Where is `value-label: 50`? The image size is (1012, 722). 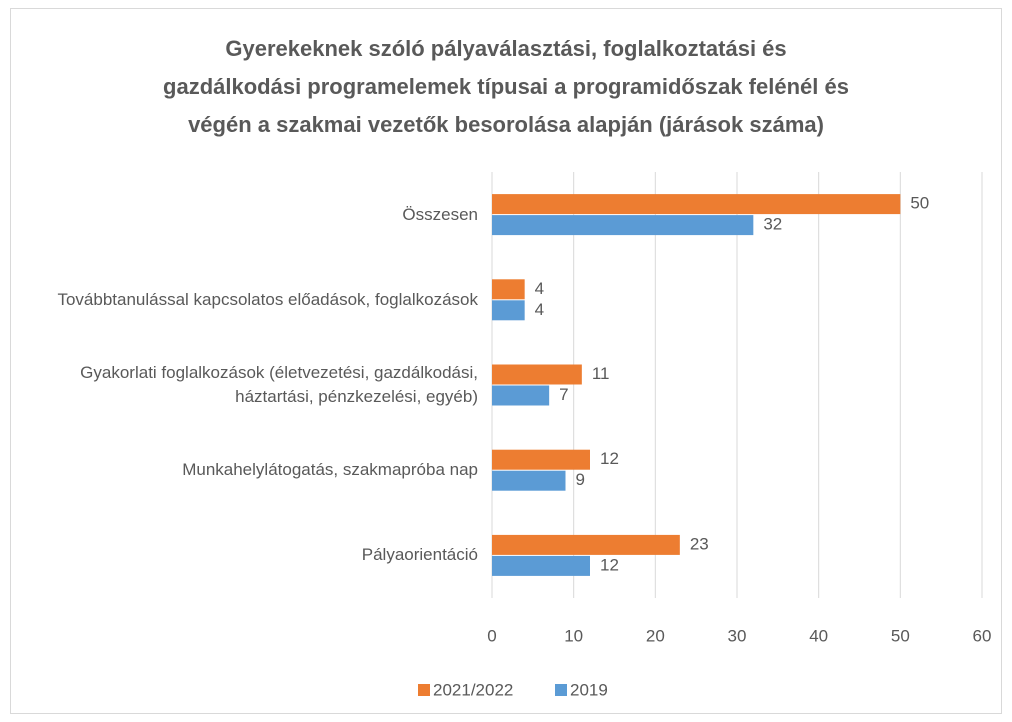
value-label: 50 is located at coordinates (919, 203).